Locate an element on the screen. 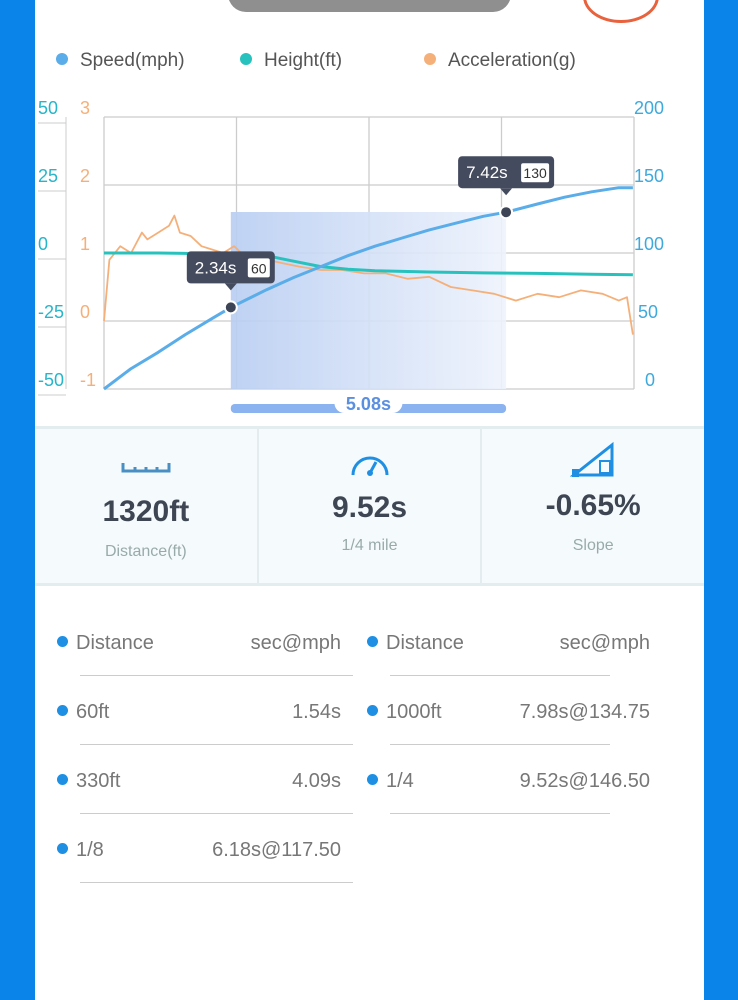 Image resolution: width=738 pixels, height=1000 pixels. stat-value: -0.65% is located at coordinates (593, 505).